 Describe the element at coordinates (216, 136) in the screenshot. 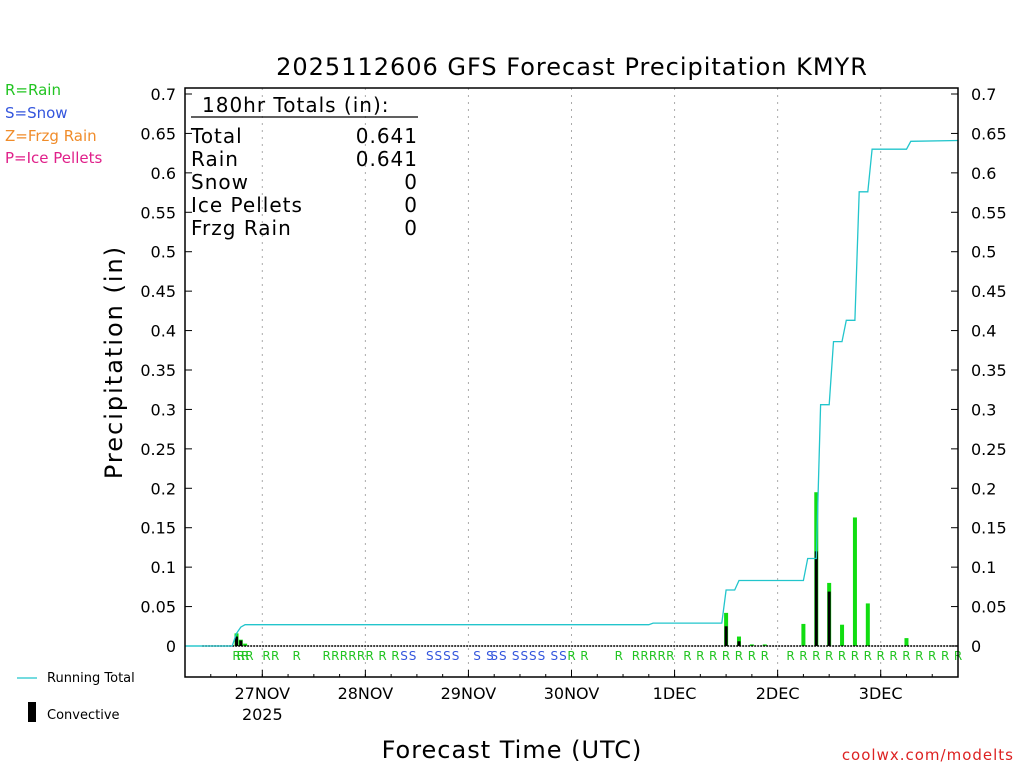

I see `totals-total-label: Total` at that location.